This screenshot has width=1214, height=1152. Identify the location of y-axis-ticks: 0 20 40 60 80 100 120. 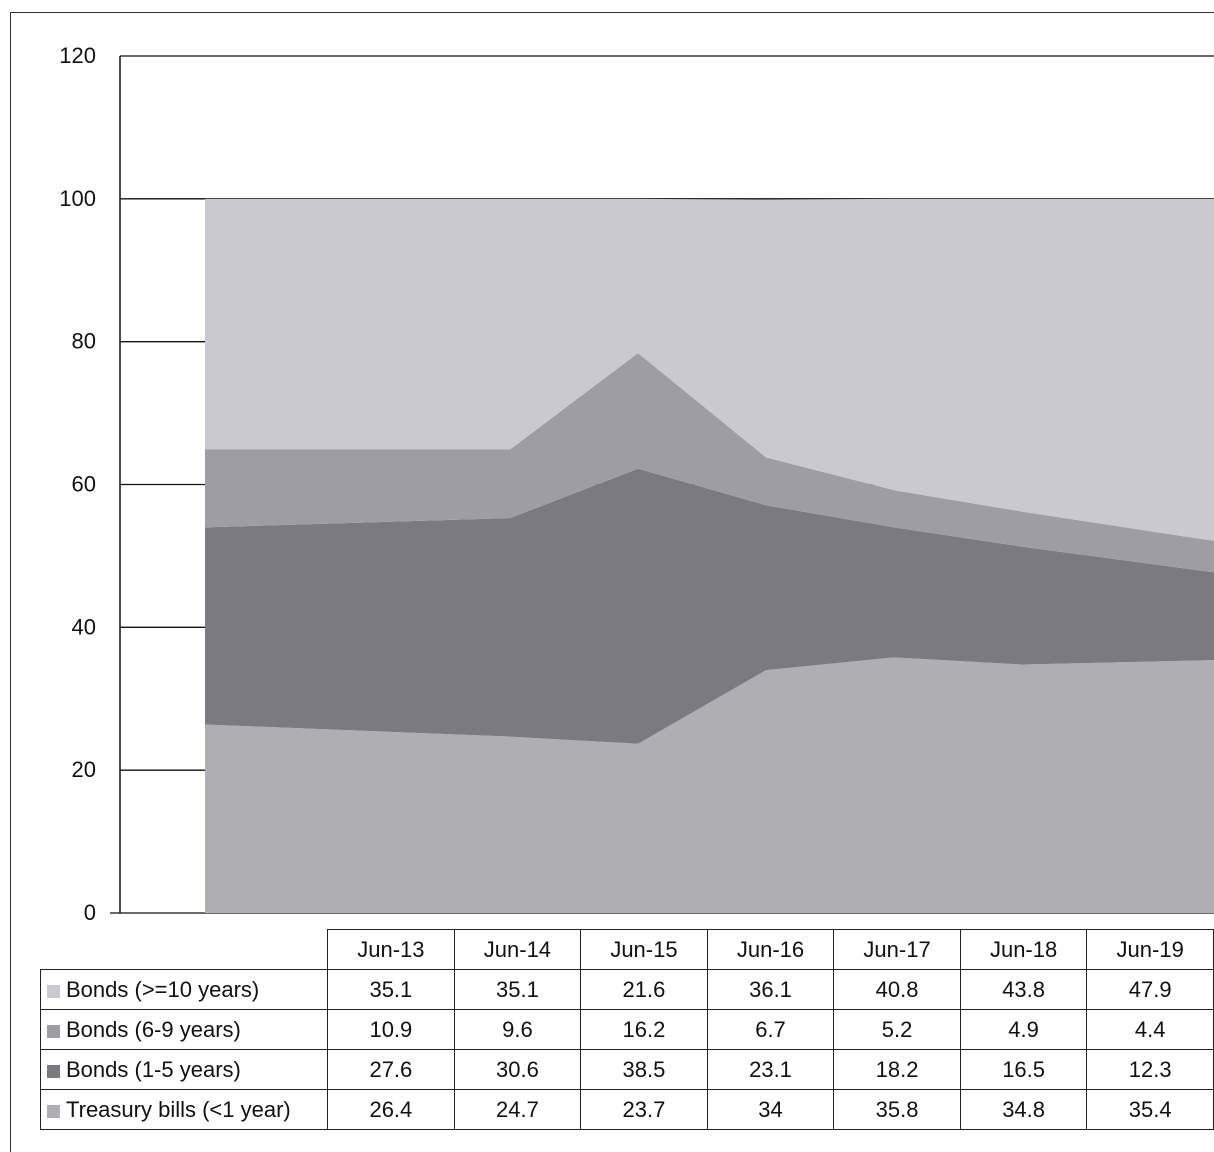
(77, 484).